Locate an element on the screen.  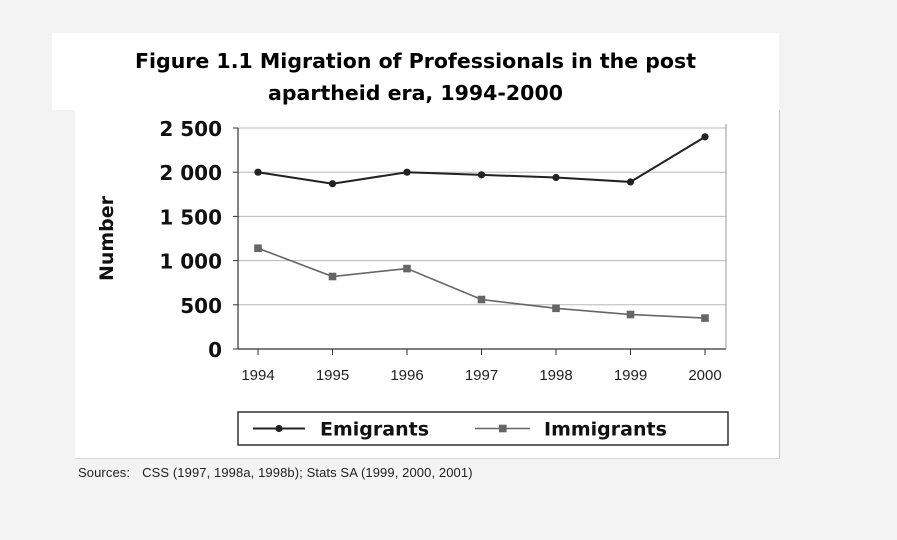
x-tick-label: 2000 is located at coordinates (704, 375).